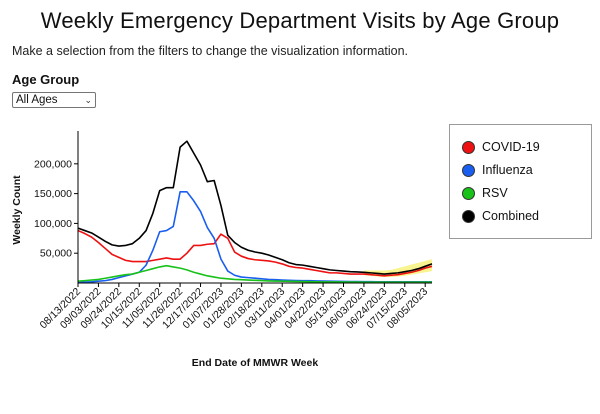  Describe the element at coordinates (511, 147) in the screenshot. I see `legend-label-covid: COVID-19` at that location.